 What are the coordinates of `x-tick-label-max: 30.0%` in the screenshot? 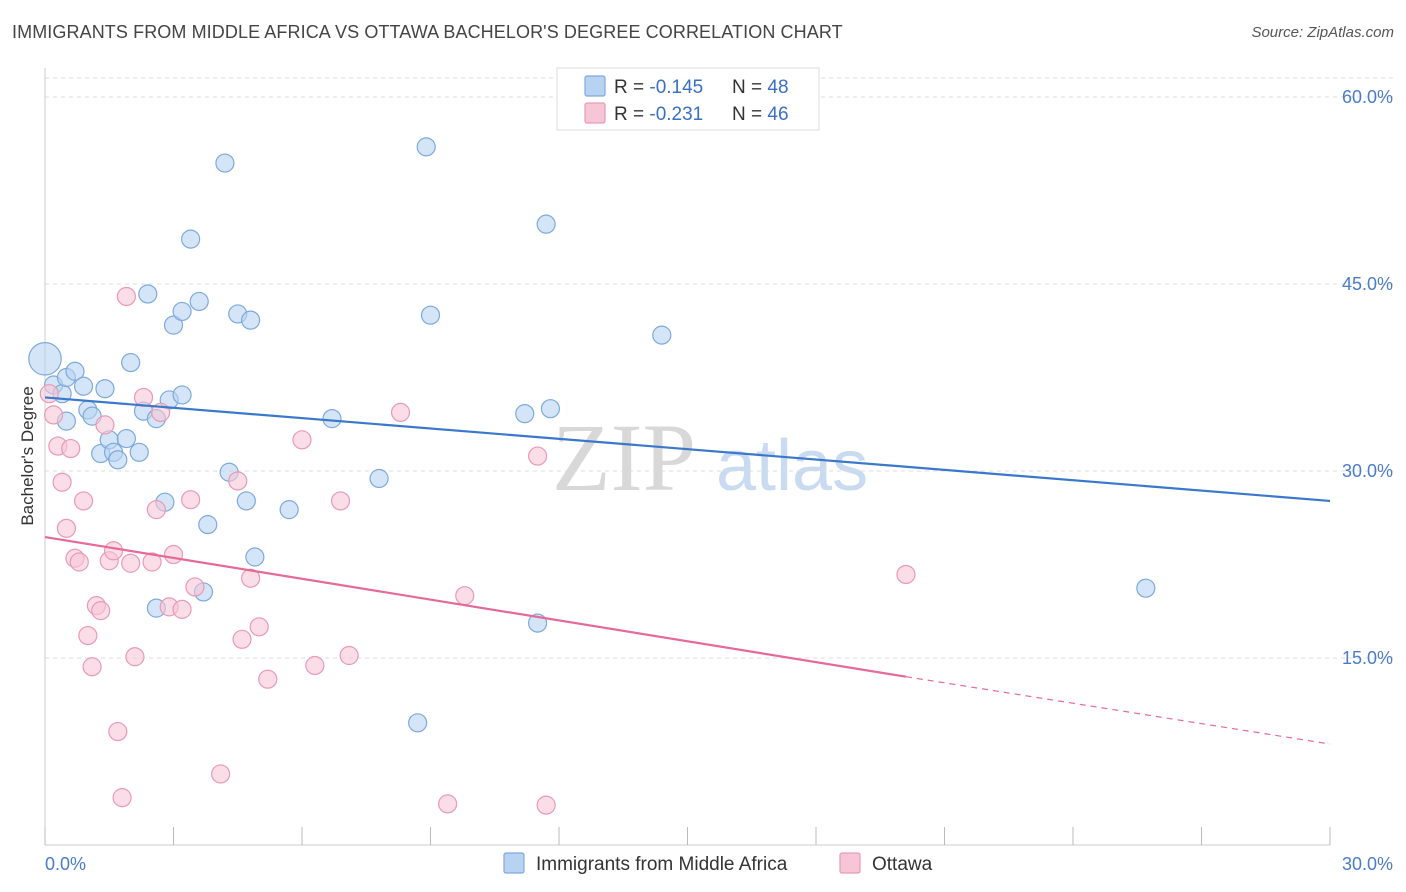 It's located at (1367, 864).